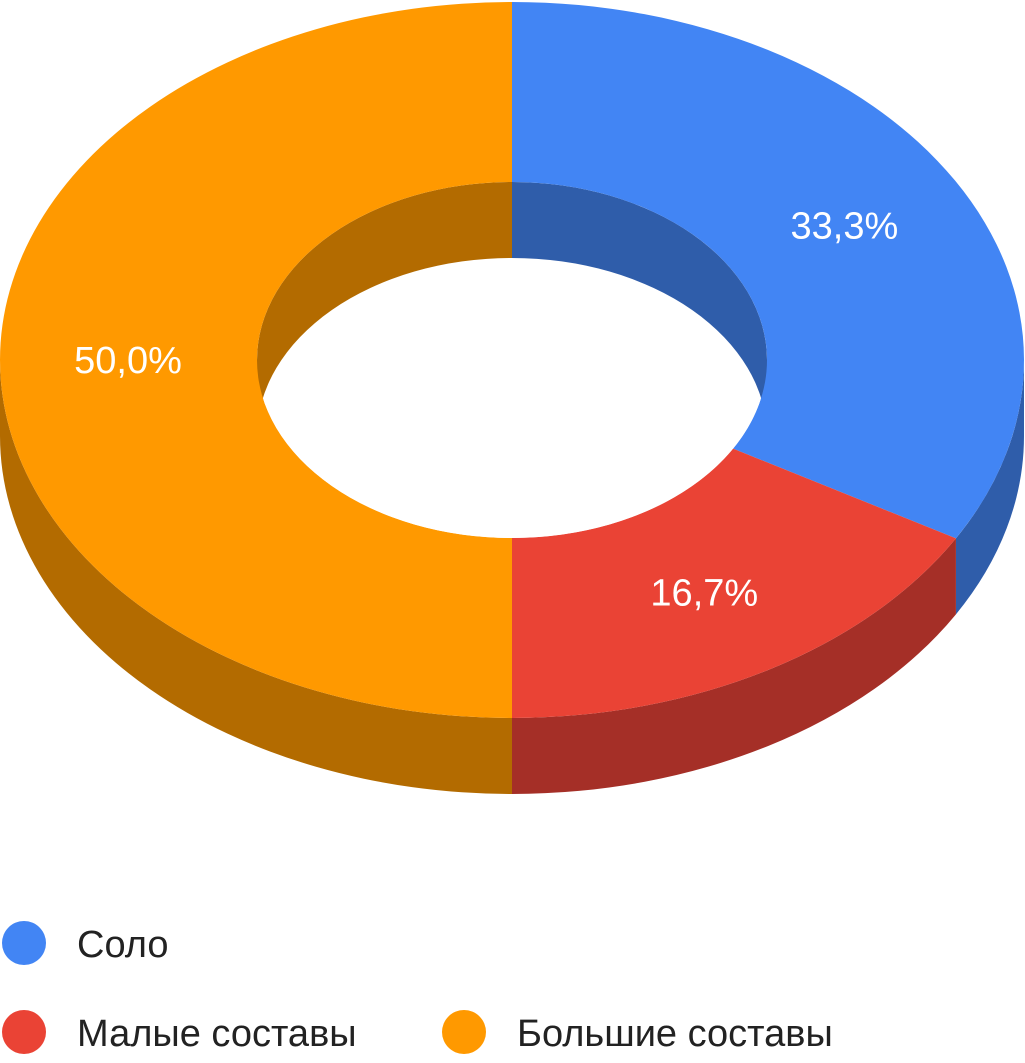  I want to click on legend-item-large: Большие составы, so click(637, 1032).